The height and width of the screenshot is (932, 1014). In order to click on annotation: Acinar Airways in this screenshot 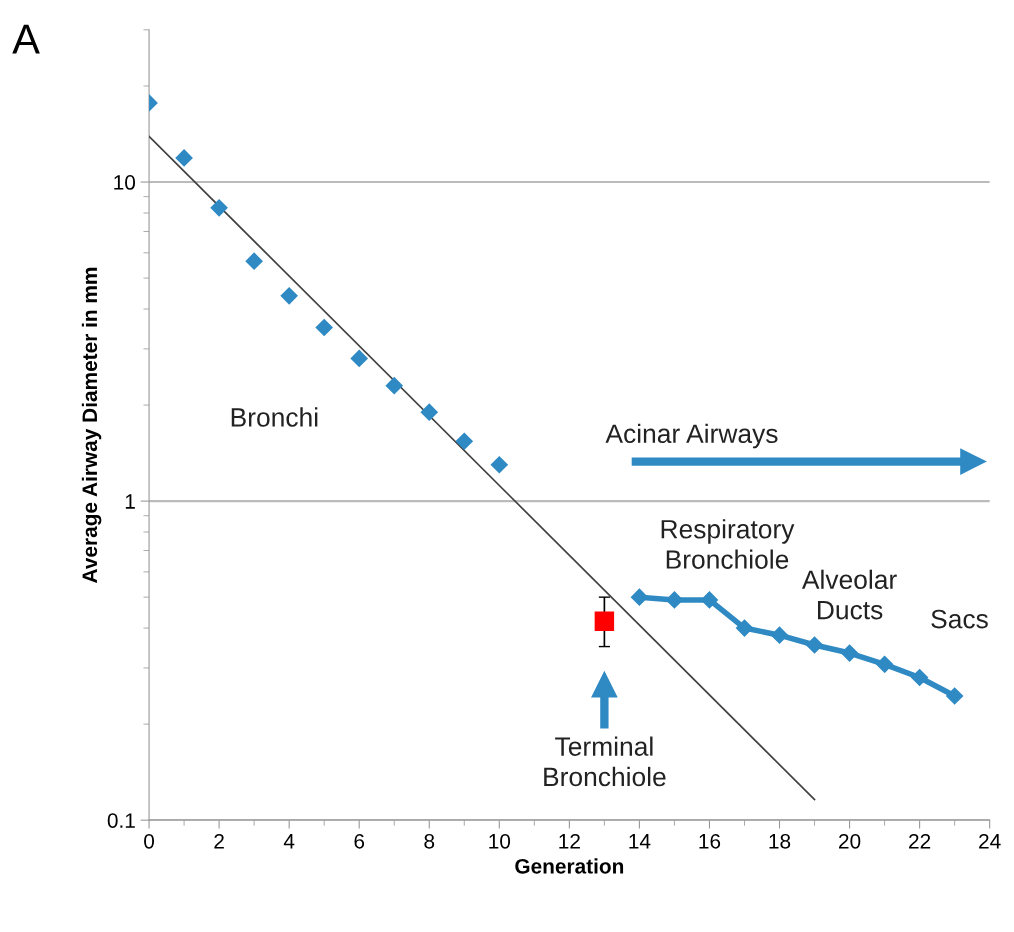, I will do `click(691, 436)`.